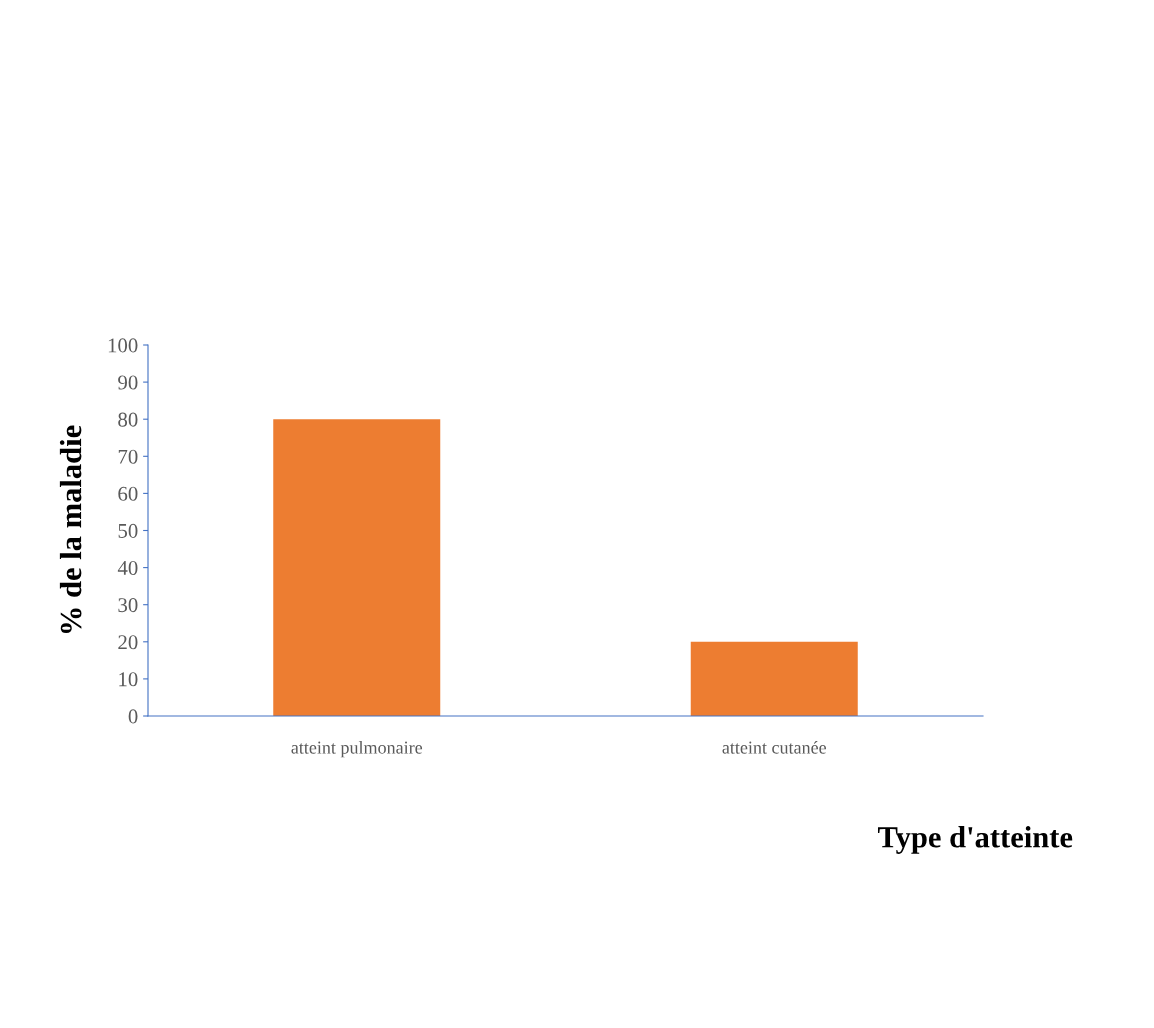  What do you see at coordinates (128, 456) in the screenshot?
I see `y-tick-label: 70` at bounding box center [128, 456].